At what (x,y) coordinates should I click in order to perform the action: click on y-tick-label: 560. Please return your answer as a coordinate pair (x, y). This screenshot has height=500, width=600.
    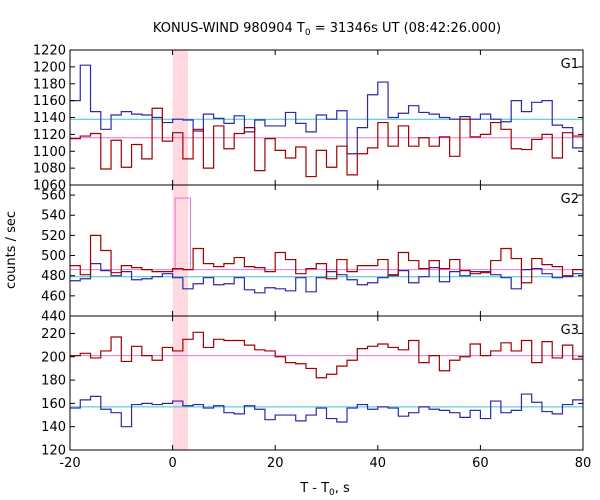
    Looking at the image, I should click on (53, 196).